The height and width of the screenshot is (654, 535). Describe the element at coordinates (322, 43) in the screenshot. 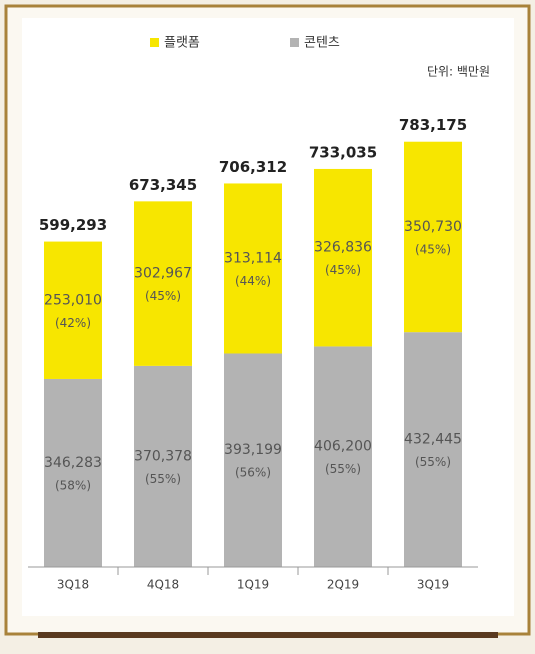

I see `legend-label: 콘텐츠` at that location.